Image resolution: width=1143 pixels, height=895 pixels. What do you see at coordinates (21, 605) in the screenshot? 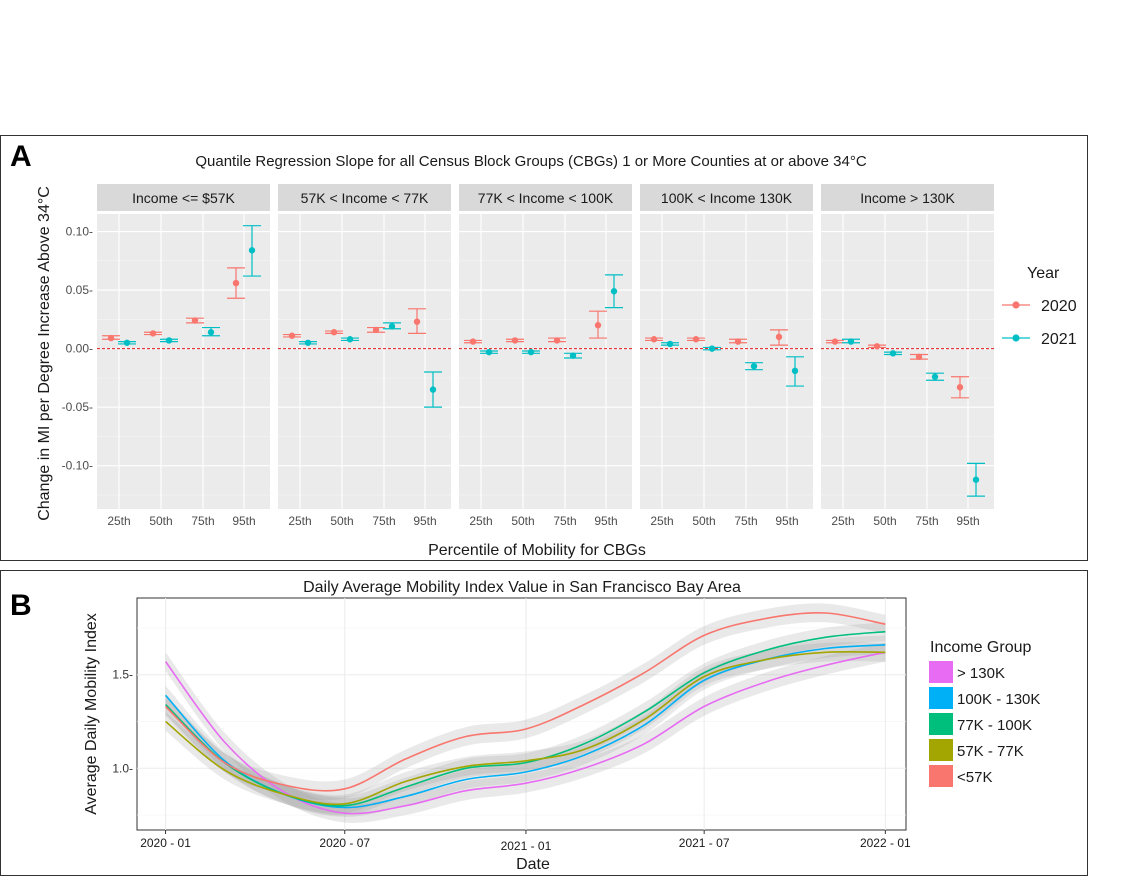
I see `panel-b-letter: B` at bounding box center [21, 605].